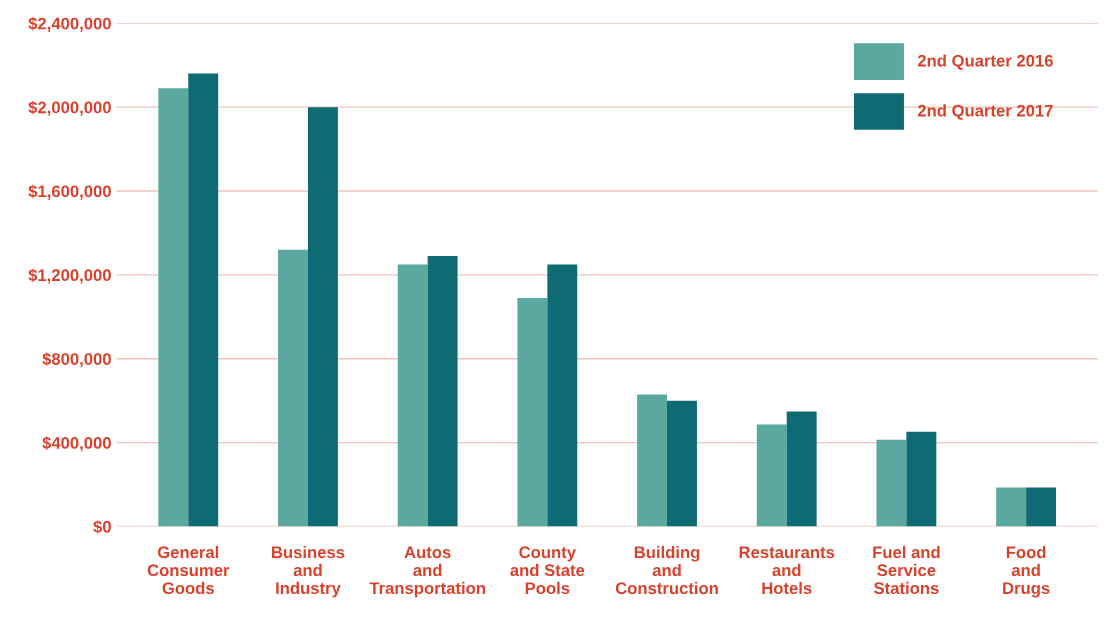  What do you see at coordinates (666, 570) in the screenshot?
I see `x-tick-label: Building and Construction` at bounding box center [666, 570].